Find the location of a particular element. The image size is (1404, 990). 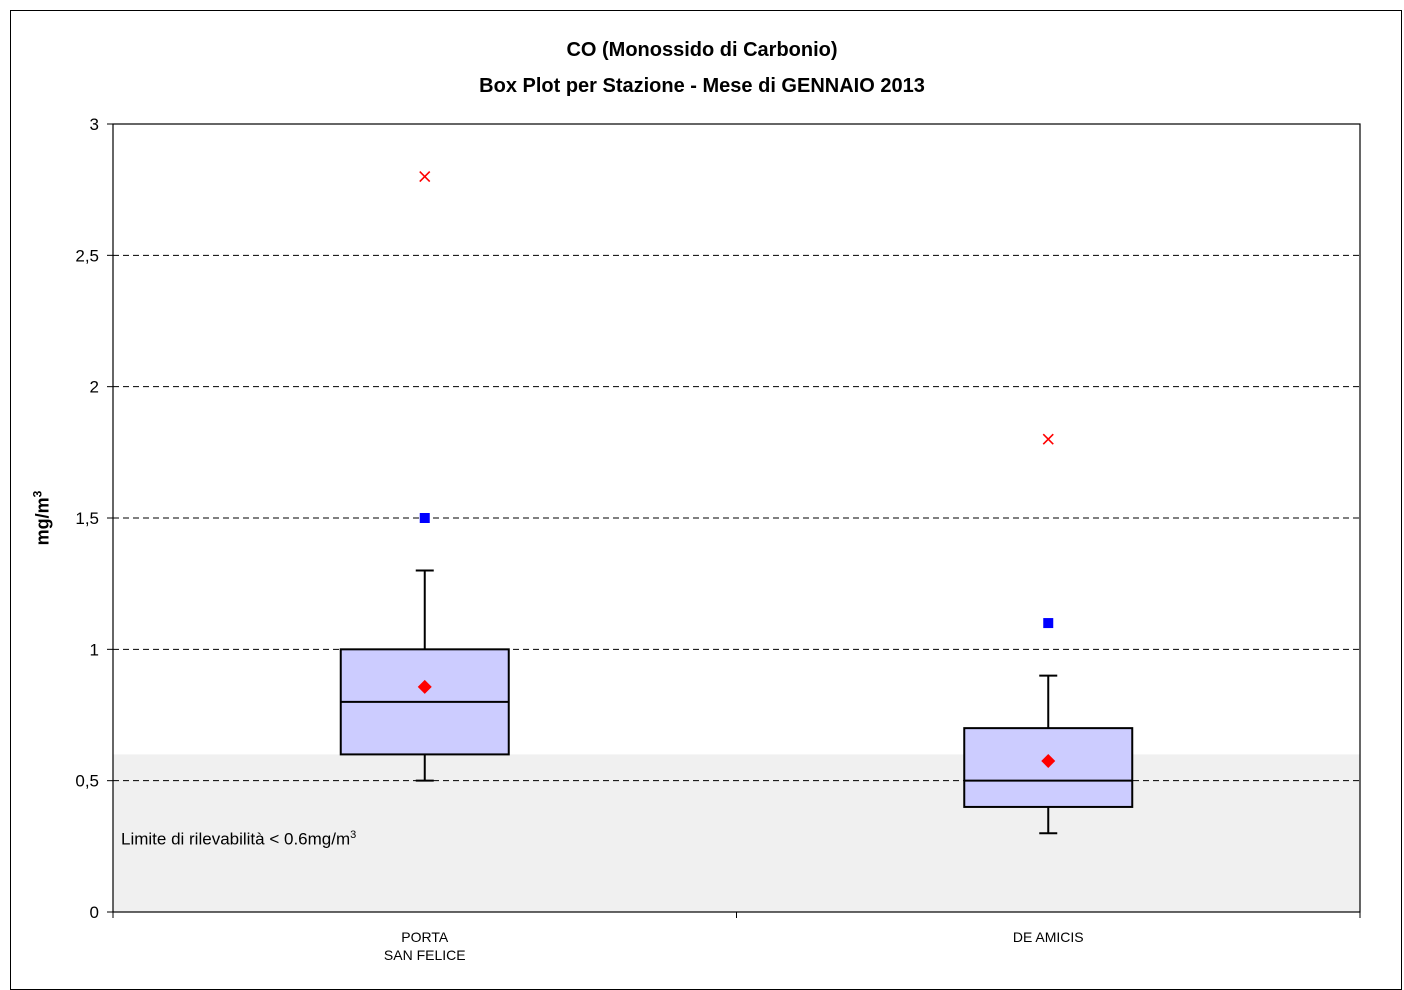

detection-limit-label: Limite di rilevabilità < 0.6mg/m3 is located at coordinates (238, 839).